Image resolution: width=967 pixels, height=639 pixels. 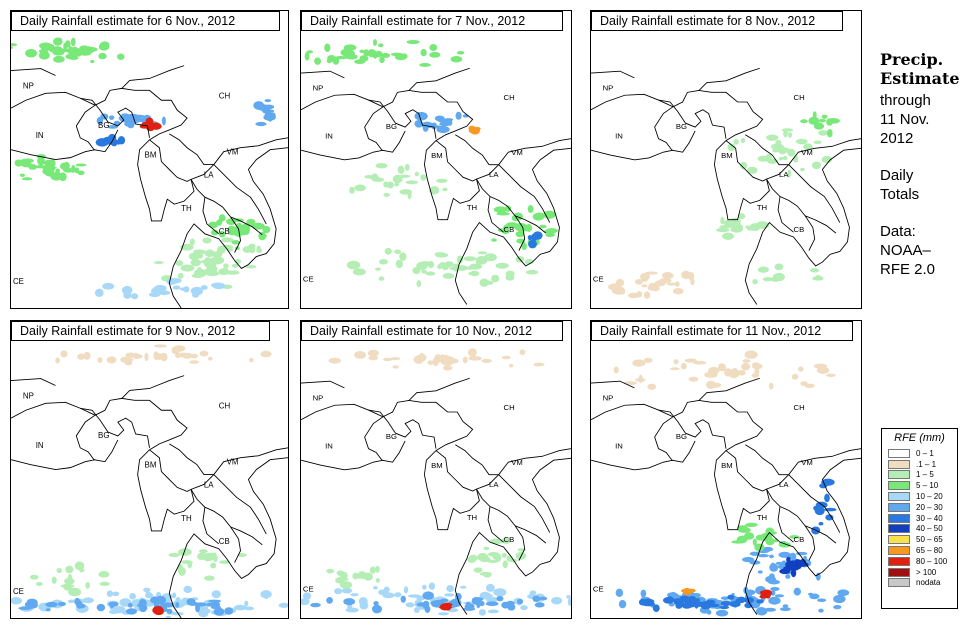 I want to click on sidebar-data-line3: RFE 2.0, so click(x=922, y=269).